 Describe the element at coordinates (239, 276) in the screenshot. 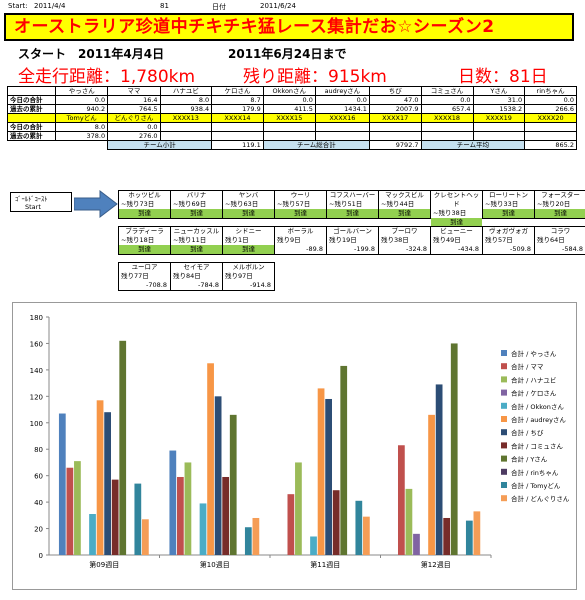

I see `route-stop-remaining: 残り97日` at that location.